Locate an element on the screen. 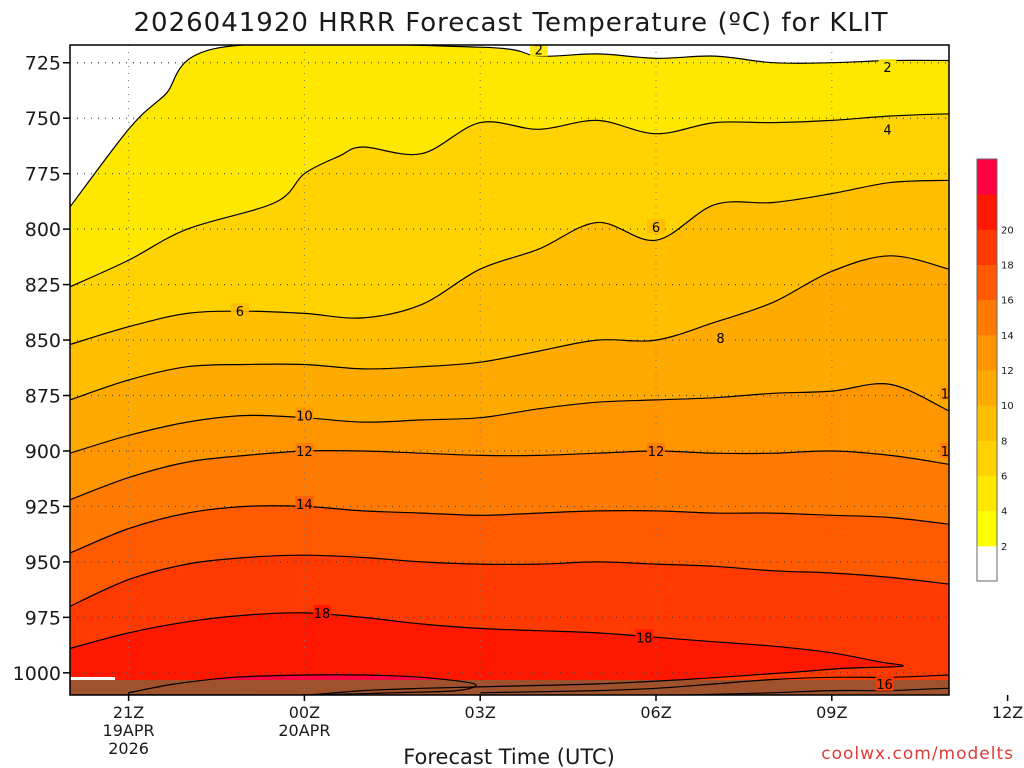 The image size is (1024, 768). x-tick-label-06Z: 06Z is located at coordinates (655, 712).